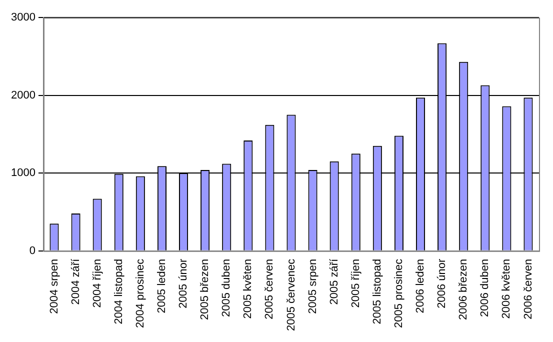 Image resolution: width=553 pixels, height=342 pixels. I want to click on x-tick-label: 2005 říjen, so click(356, 283).